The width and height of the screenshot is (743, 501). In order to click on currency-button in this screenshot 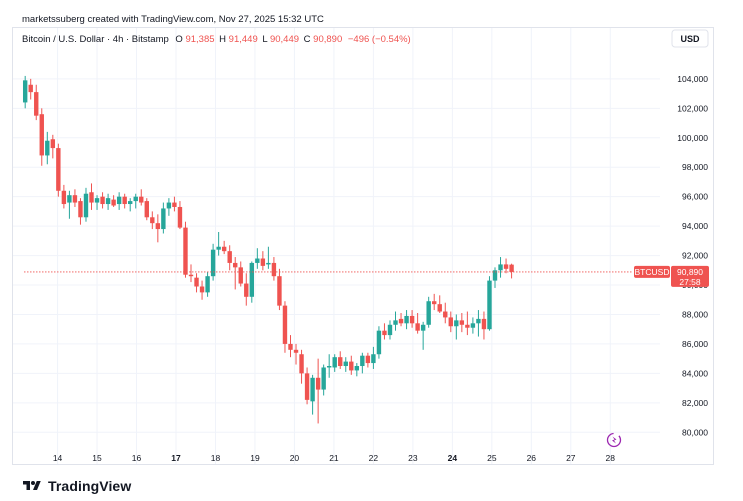, I will do `click(690, 38)`.